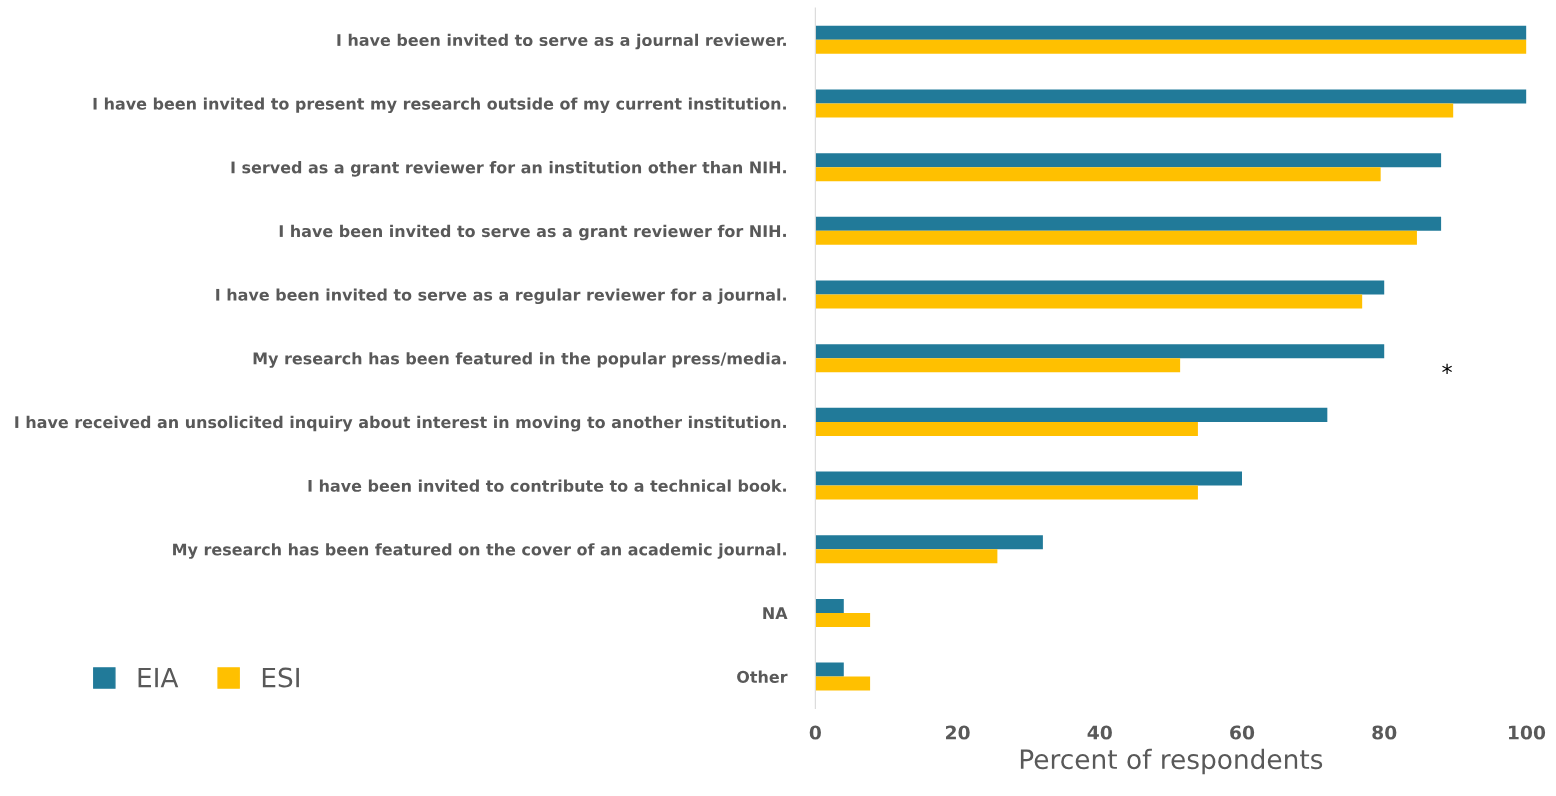 The height and width of the screenshot is (796, 1556). Describe the element at coordinates (547, 485) in the screenshot. I see `y-tick-label: I have been invited to contribute to a technical book.` at that location.